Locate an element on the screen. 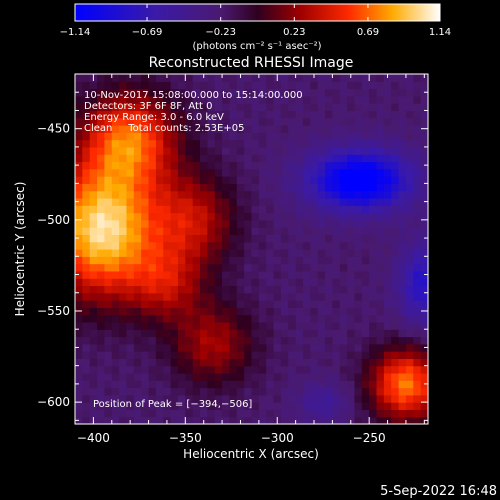  colorbar-tick-label: −0.23 is located at coordinates (220, 32).